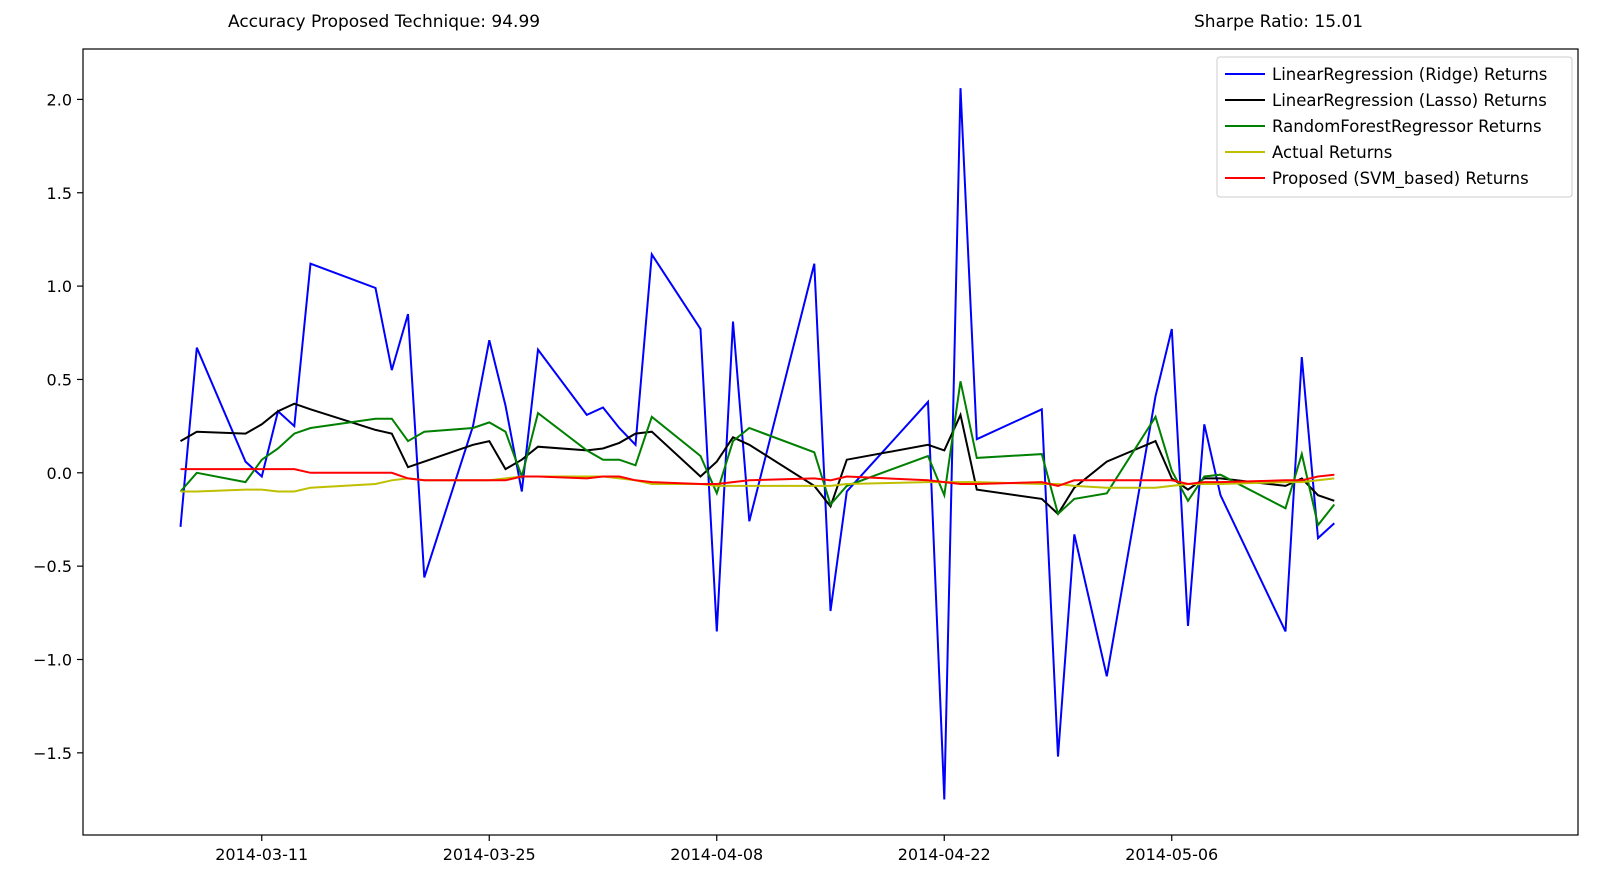 The image size is (1599, 882). What do you see at coordinates (261, 854) in the screenshot?
I see `x-tick-label: 2014-03-11` at bounding box center [261, 854].